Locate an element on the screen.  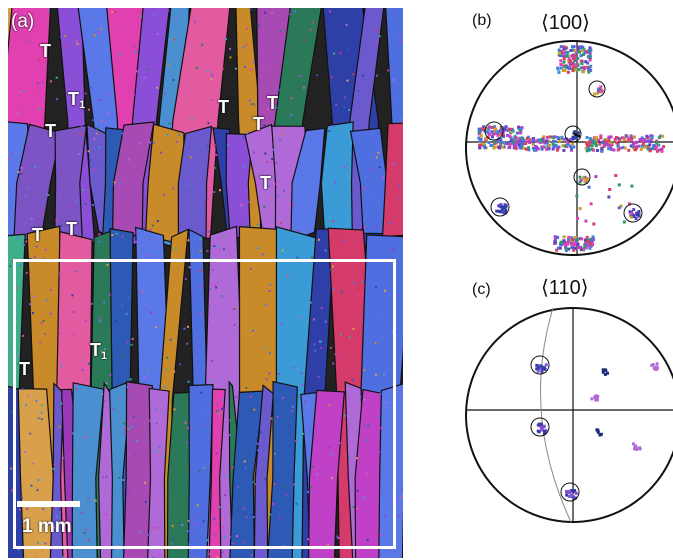
twin-label: T is located at coordinates (71, 229).